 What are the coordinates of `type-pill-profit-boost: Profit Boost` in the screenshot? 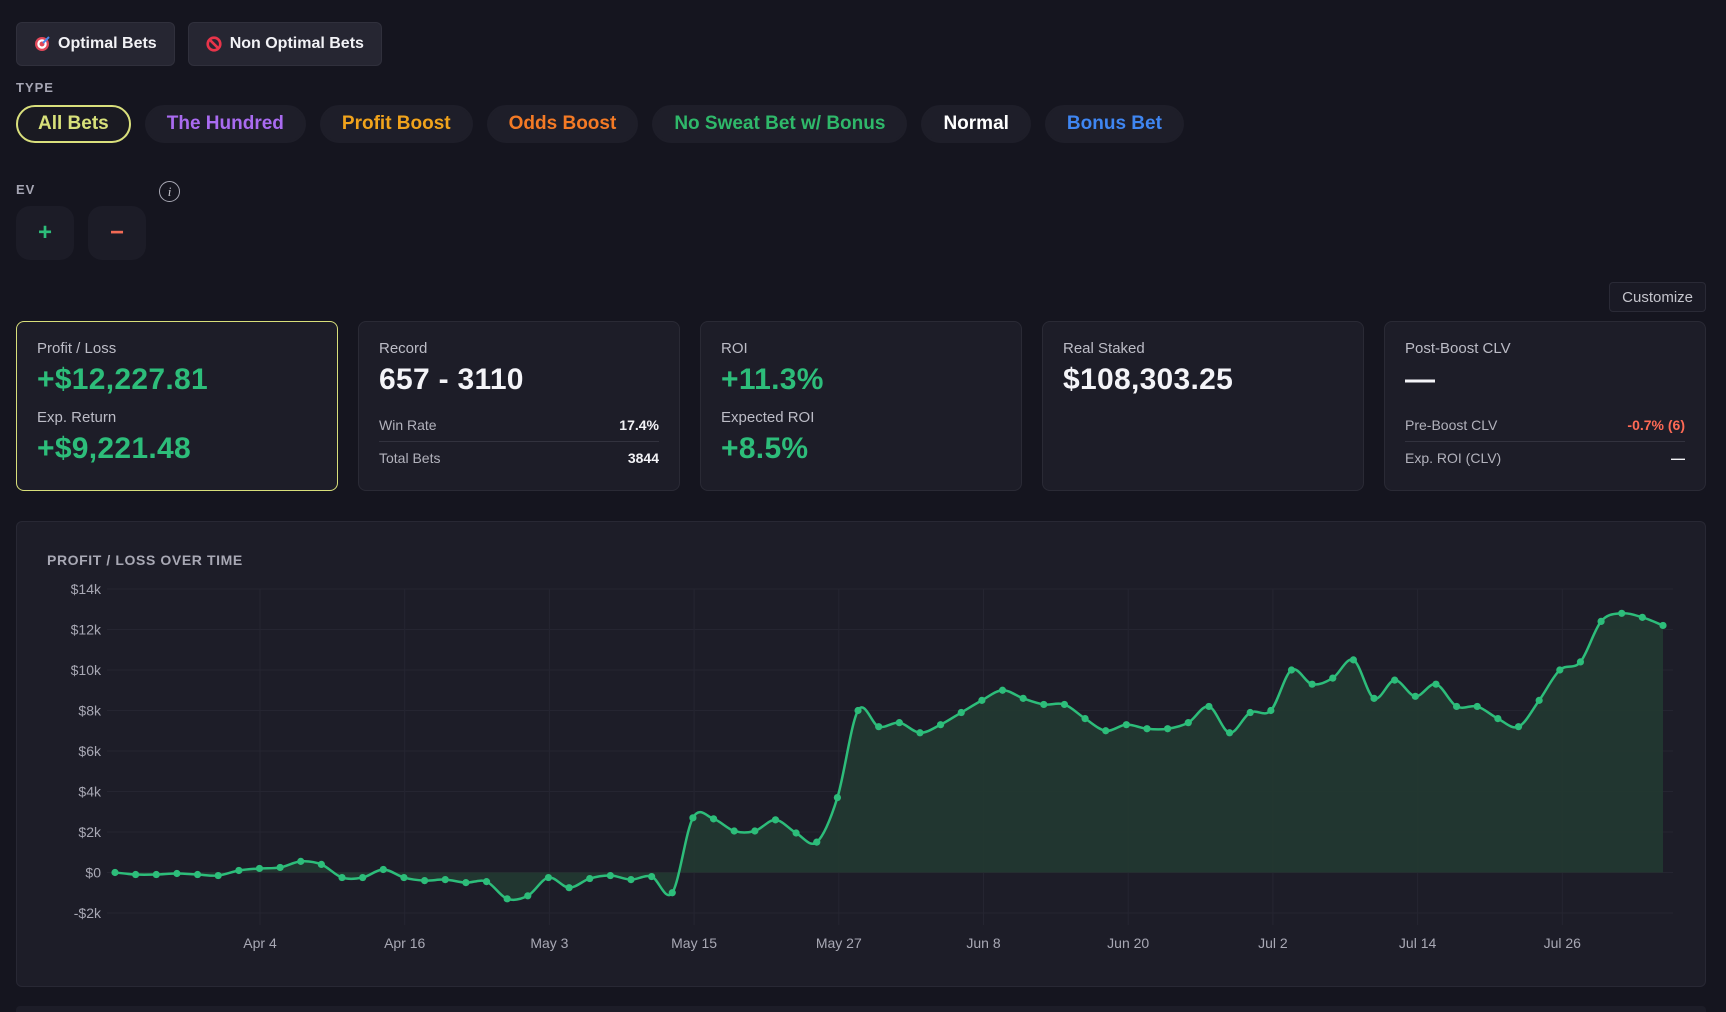 It's located at (396, 124).